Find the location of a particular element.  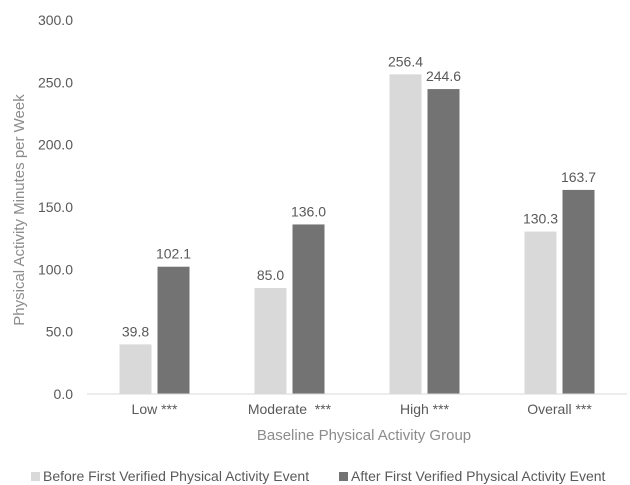

y-tick-label: 50.0 is located at coordinates (59, 332).